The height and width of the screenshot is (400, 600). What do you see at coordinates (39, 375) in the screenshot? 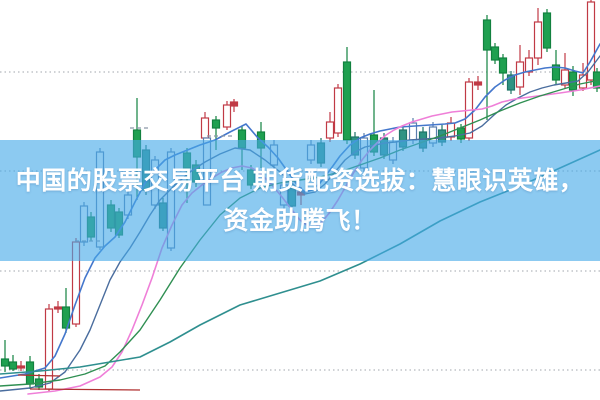
I see `support-line-red-a` at bounding box center [39, 375].